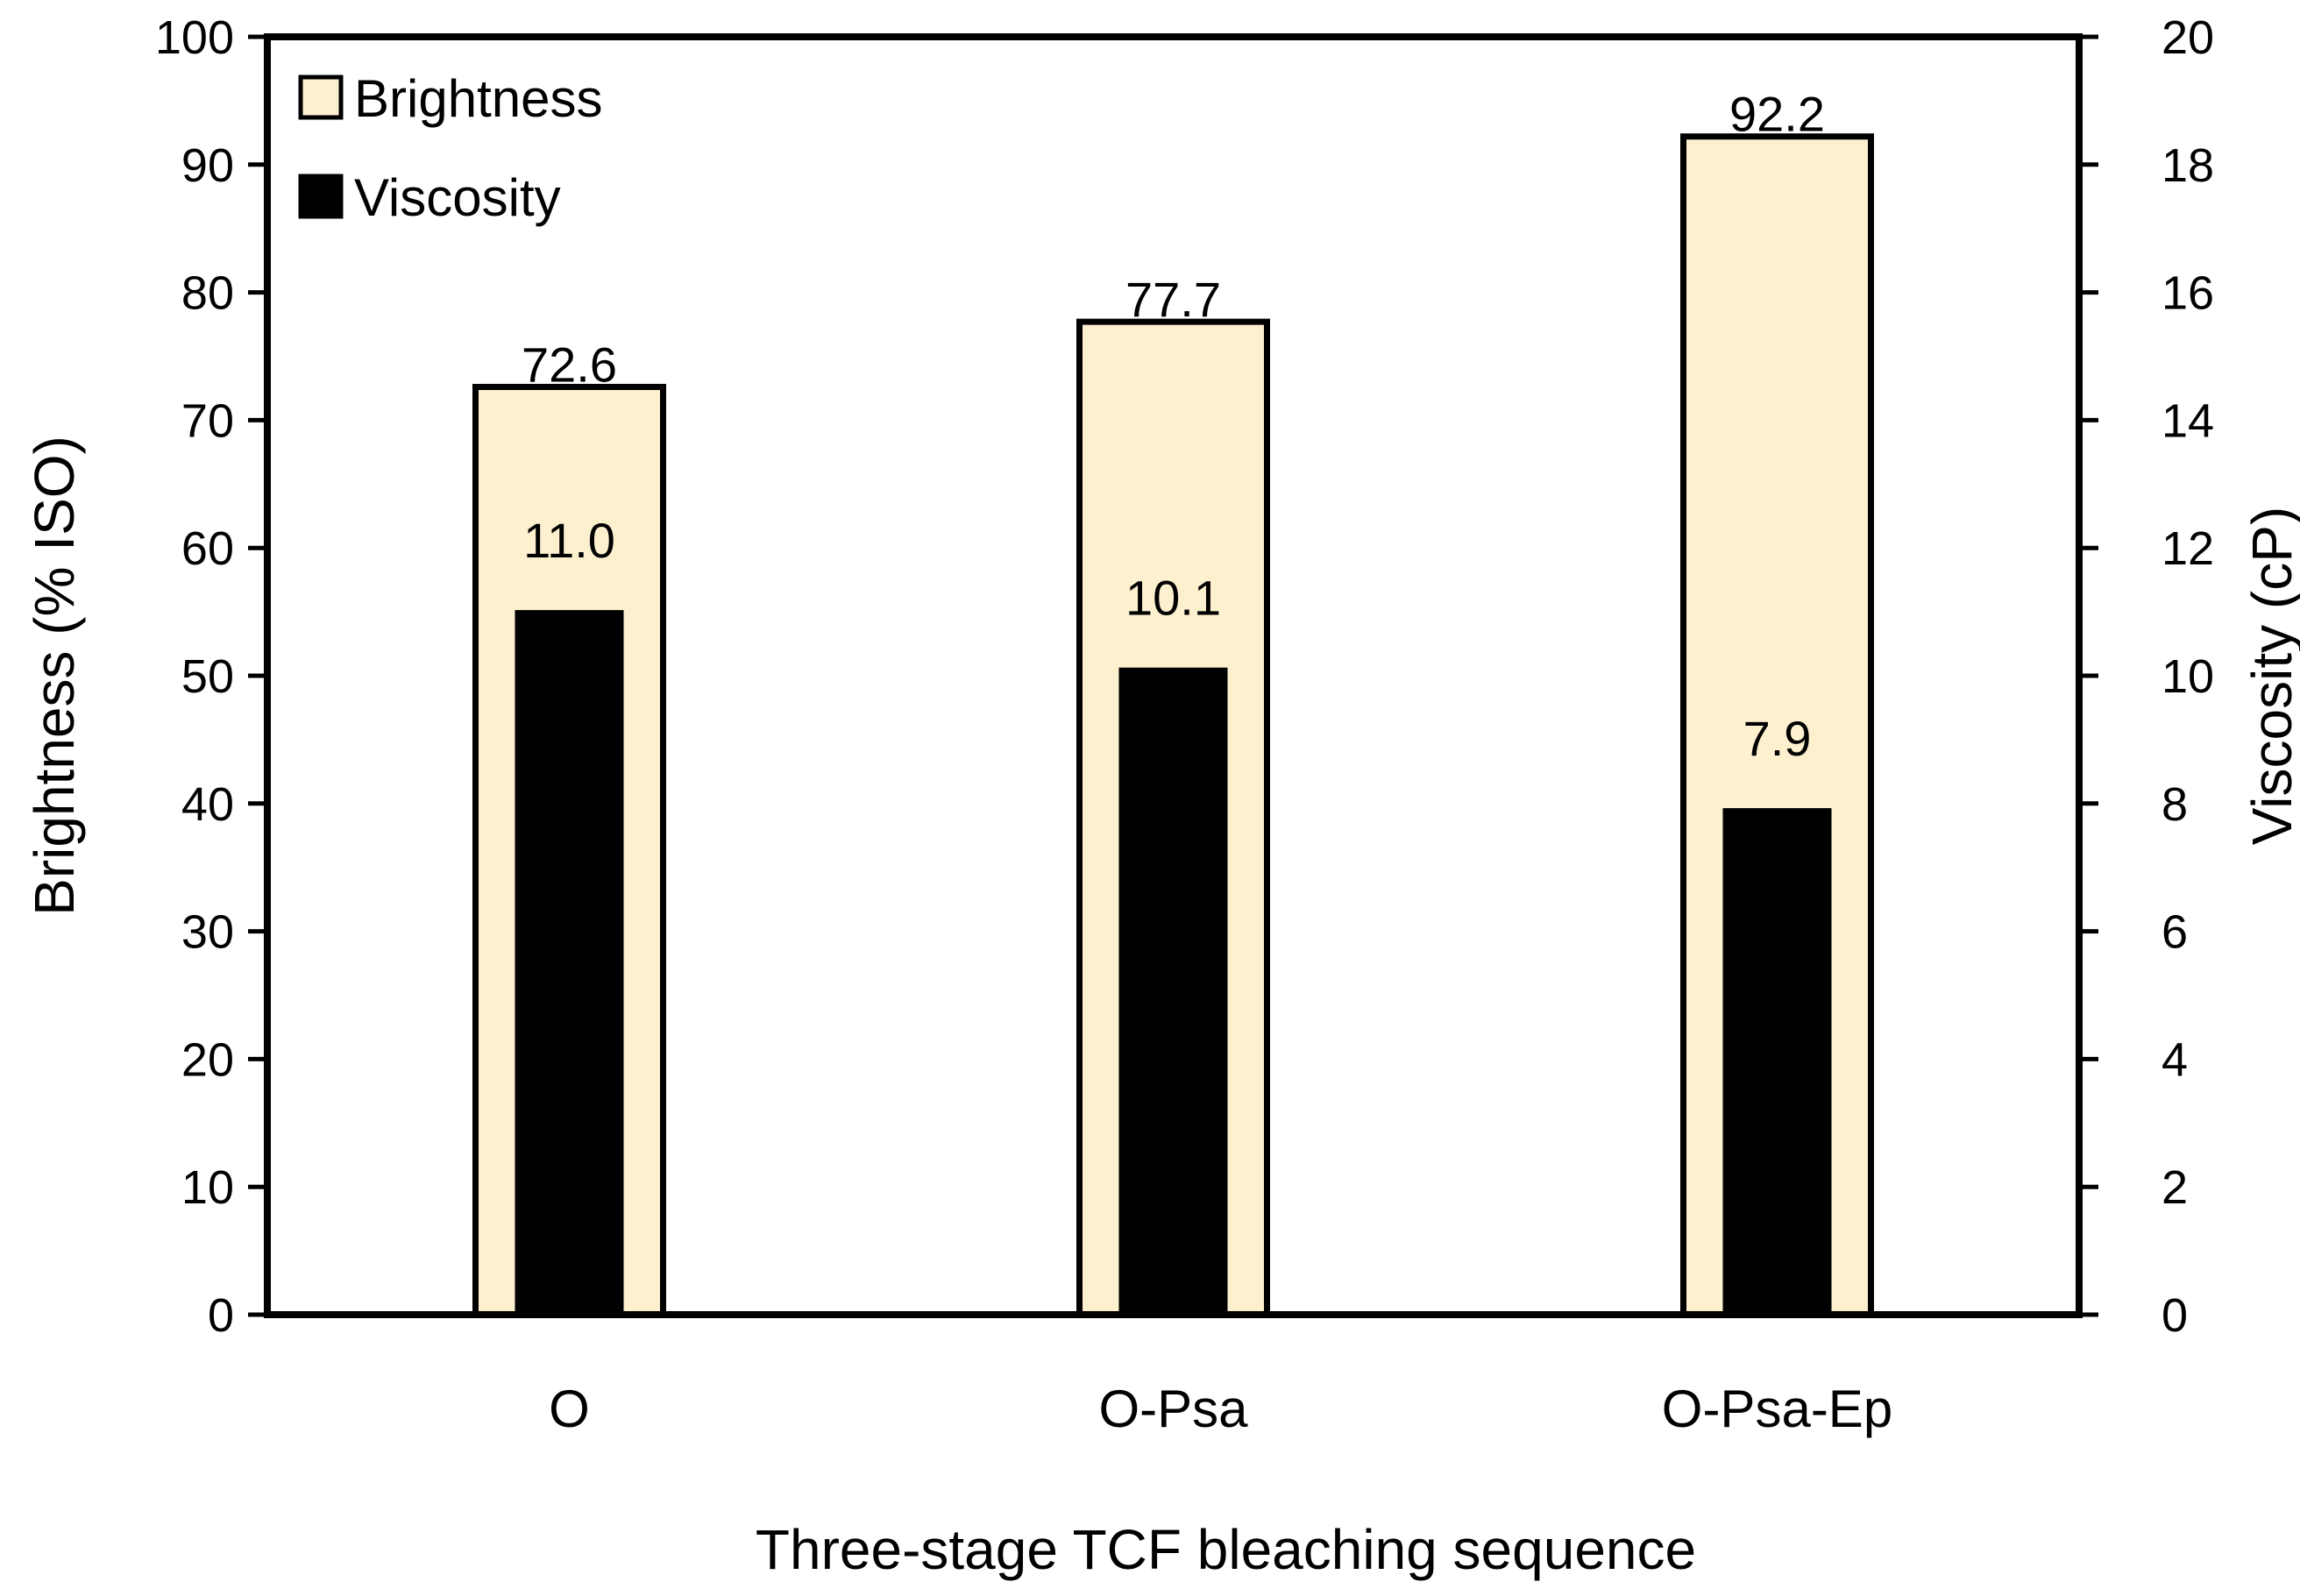 This screenshot has width=2300, height=1596. What do you see at coordinates (1173, 299) in the screenshot?
I see `data-label-brightness-o-psa: 77.7` at bounding box center [1173, 299].